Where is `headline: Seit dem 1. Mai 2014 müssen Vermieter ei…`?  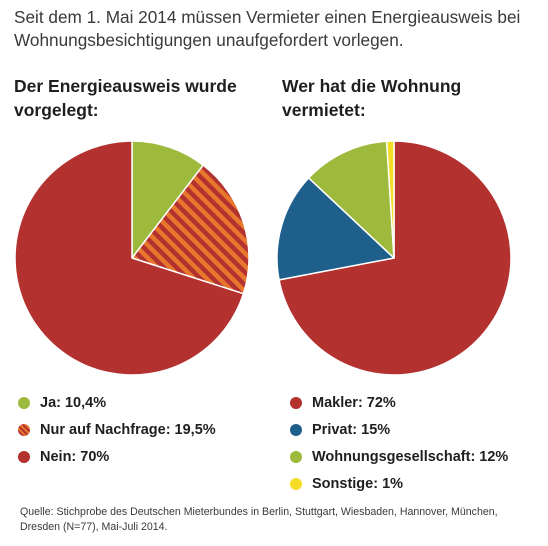
headline: Seit dem 1. Mai 2014 müssen Vermieter ei… is located at coordinates (267, 28).